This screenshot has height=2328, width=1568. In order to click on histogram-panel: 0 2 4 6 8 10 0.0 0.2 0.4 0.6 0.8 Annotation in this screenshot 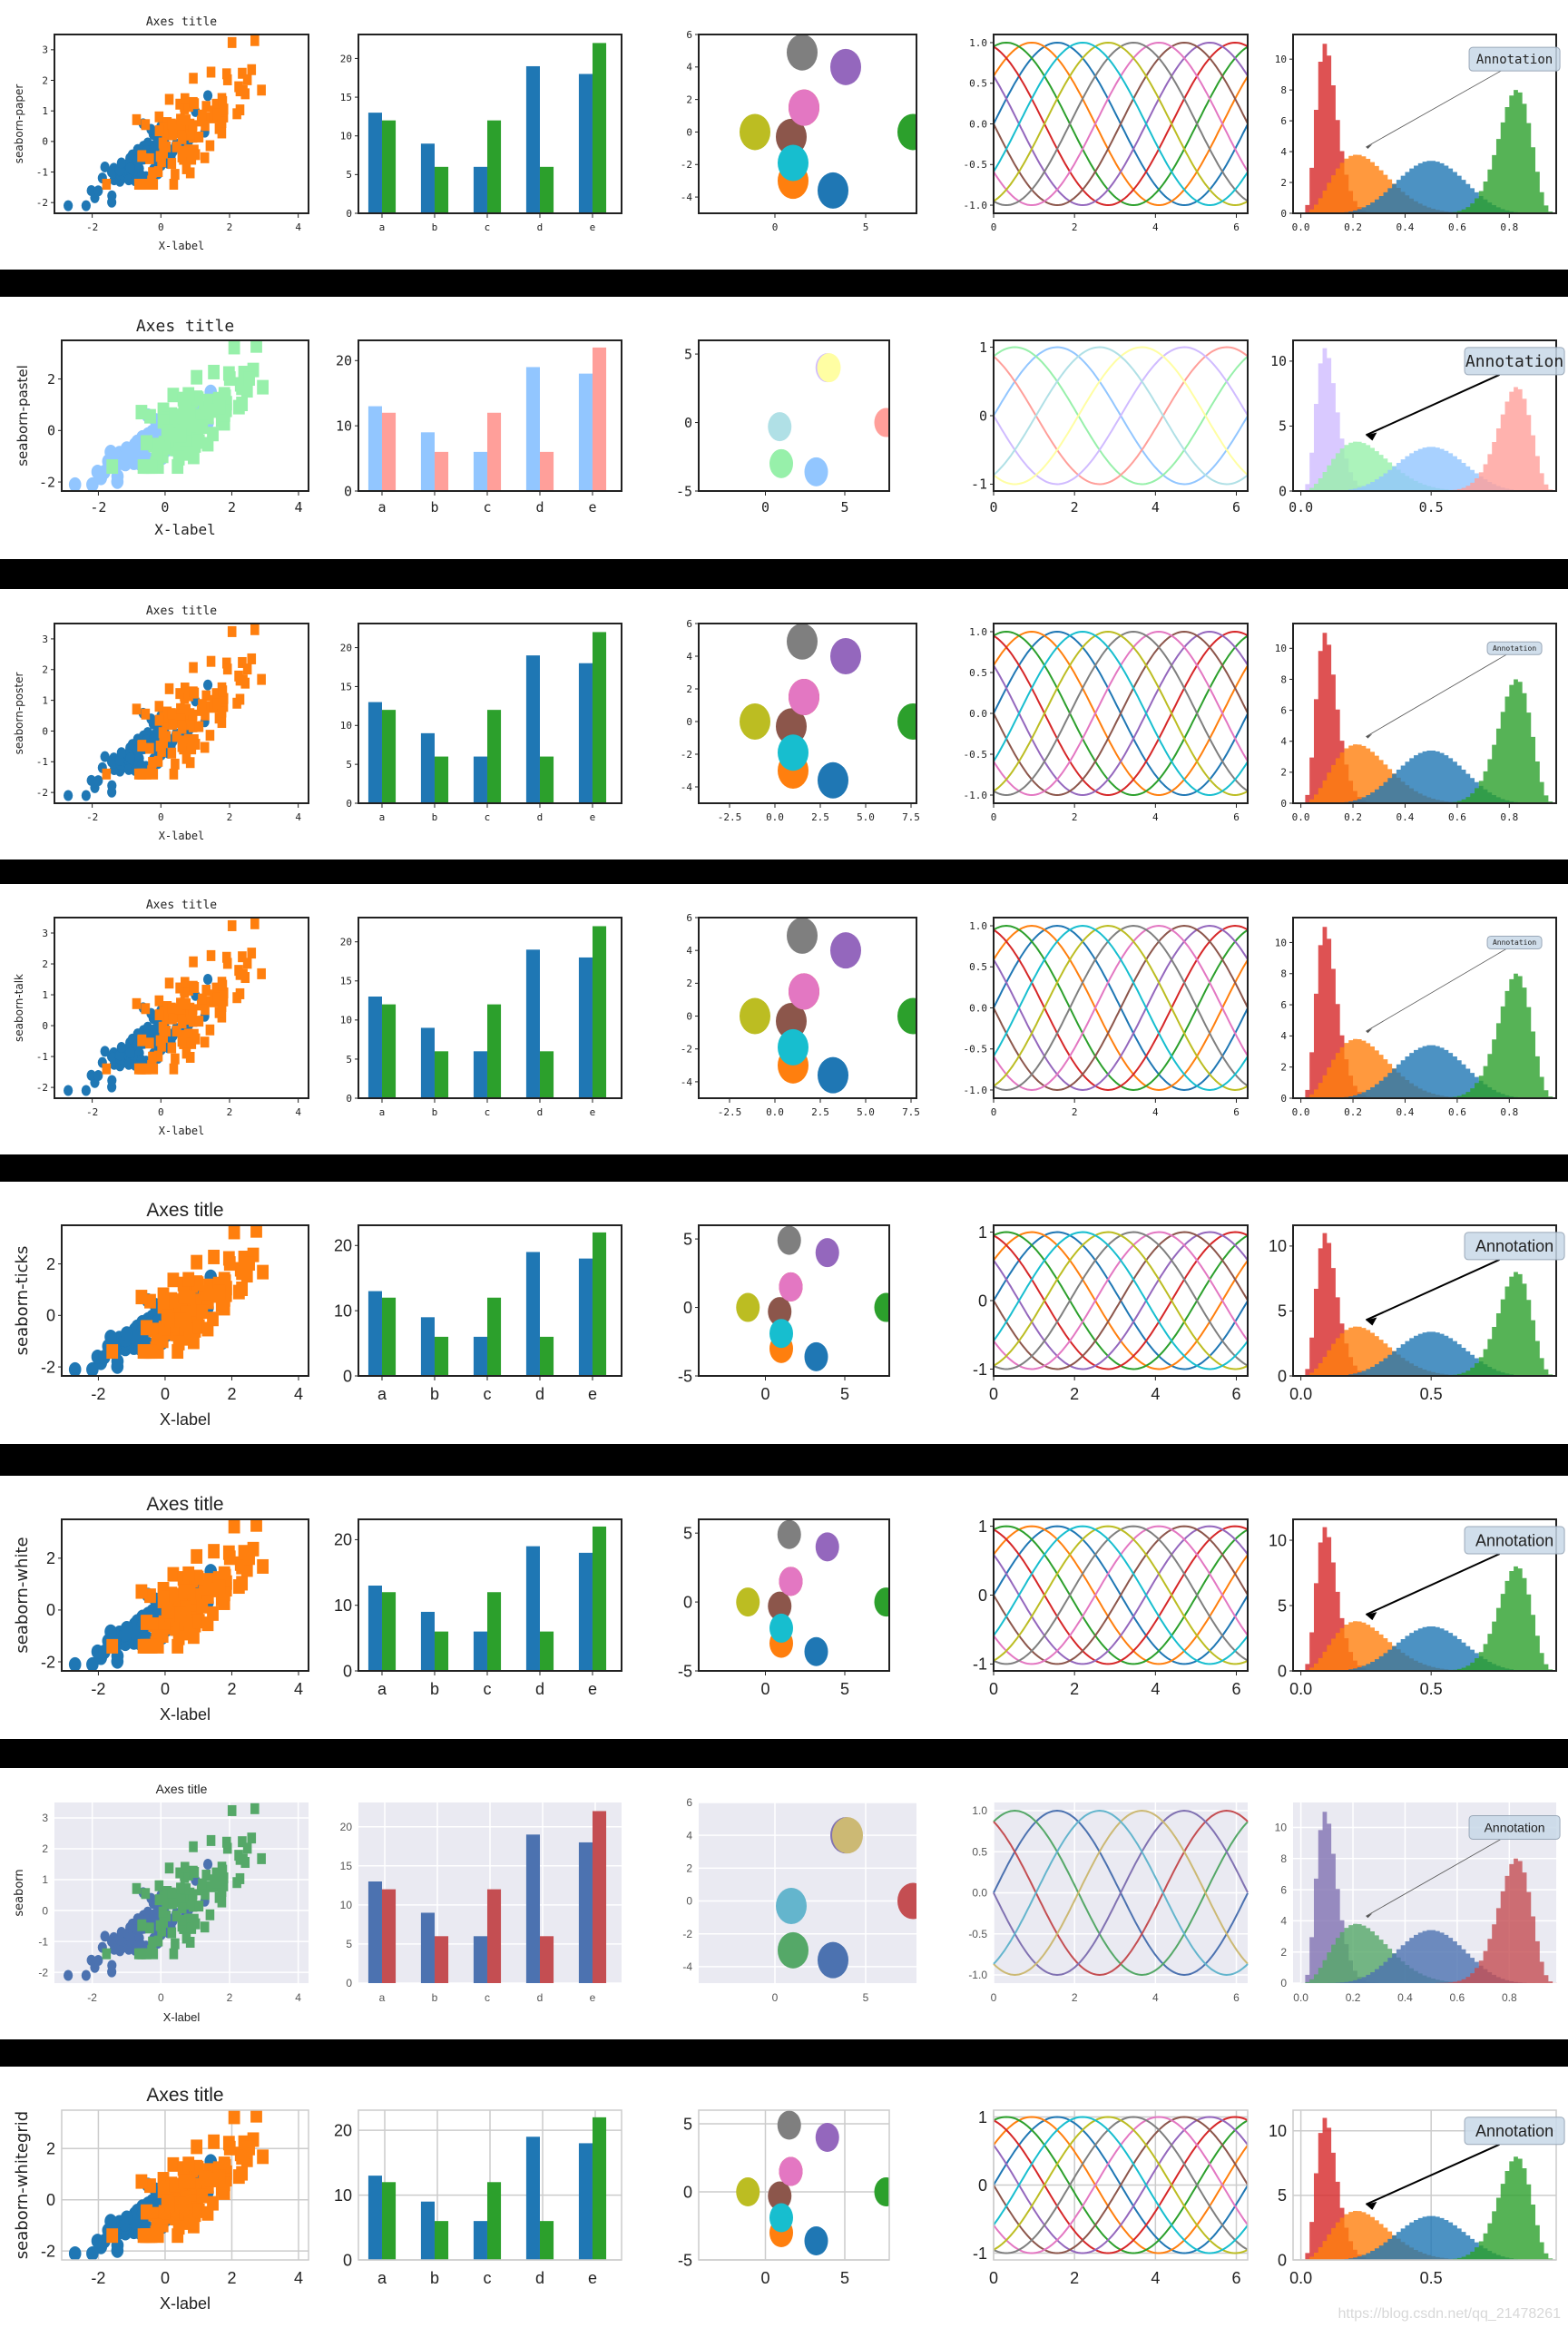, I will do `click(1410, 1903)`.